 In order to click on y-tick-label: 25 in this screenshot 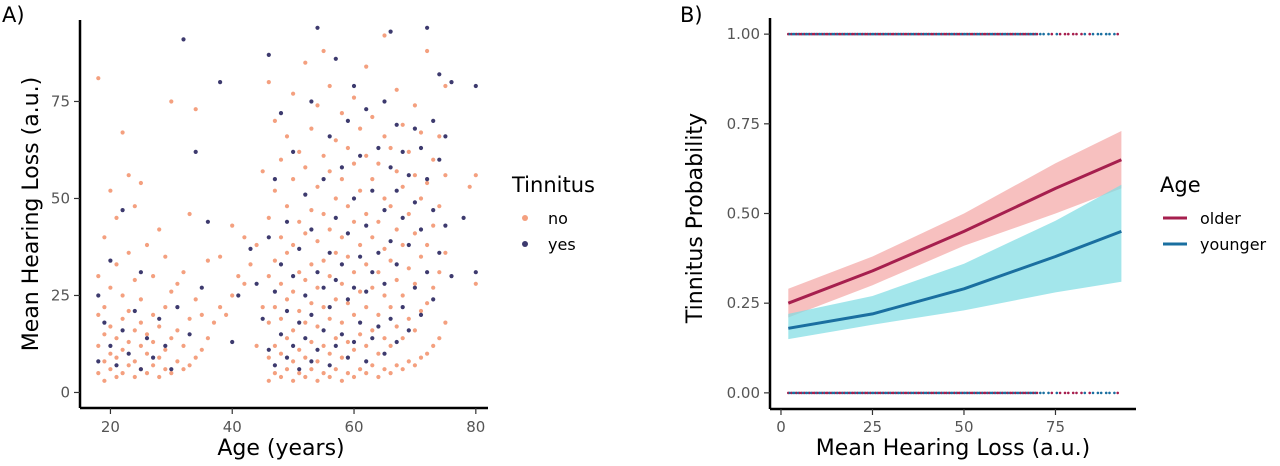, I will do `click(60, 295)`.